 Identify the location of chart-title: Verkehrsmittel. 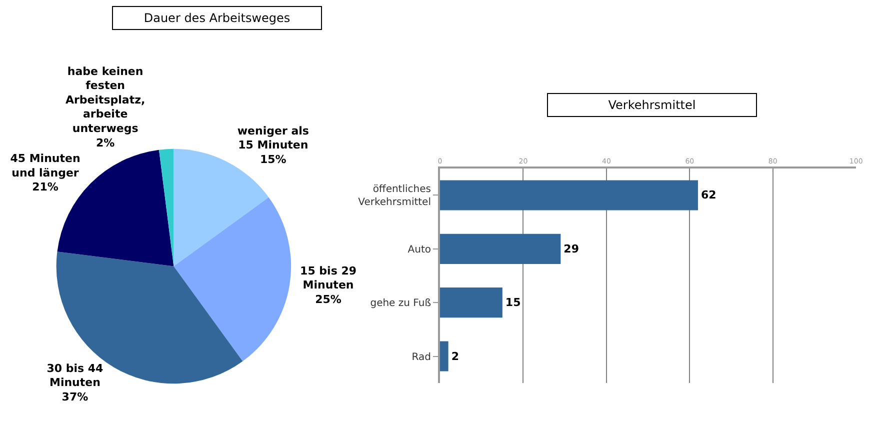
(652, 105).